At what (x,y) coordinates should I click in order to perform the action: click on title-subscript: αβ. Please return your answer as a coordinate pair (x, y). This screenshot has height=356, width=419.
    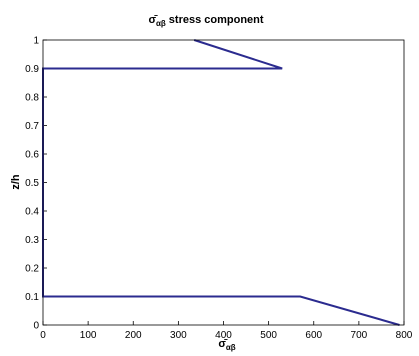
    Looking at the image, I should click on (161, 23).